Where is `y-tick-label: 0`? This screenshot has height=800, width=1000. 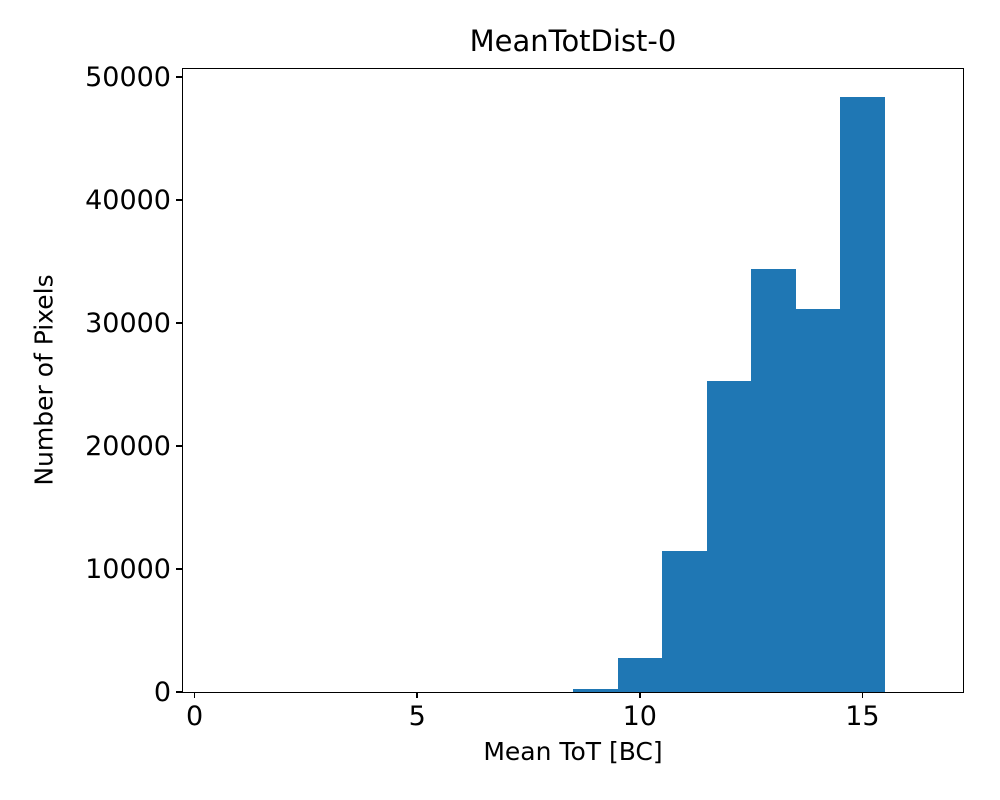
y-tick-label: 0 is located at coordinates (162, 692).